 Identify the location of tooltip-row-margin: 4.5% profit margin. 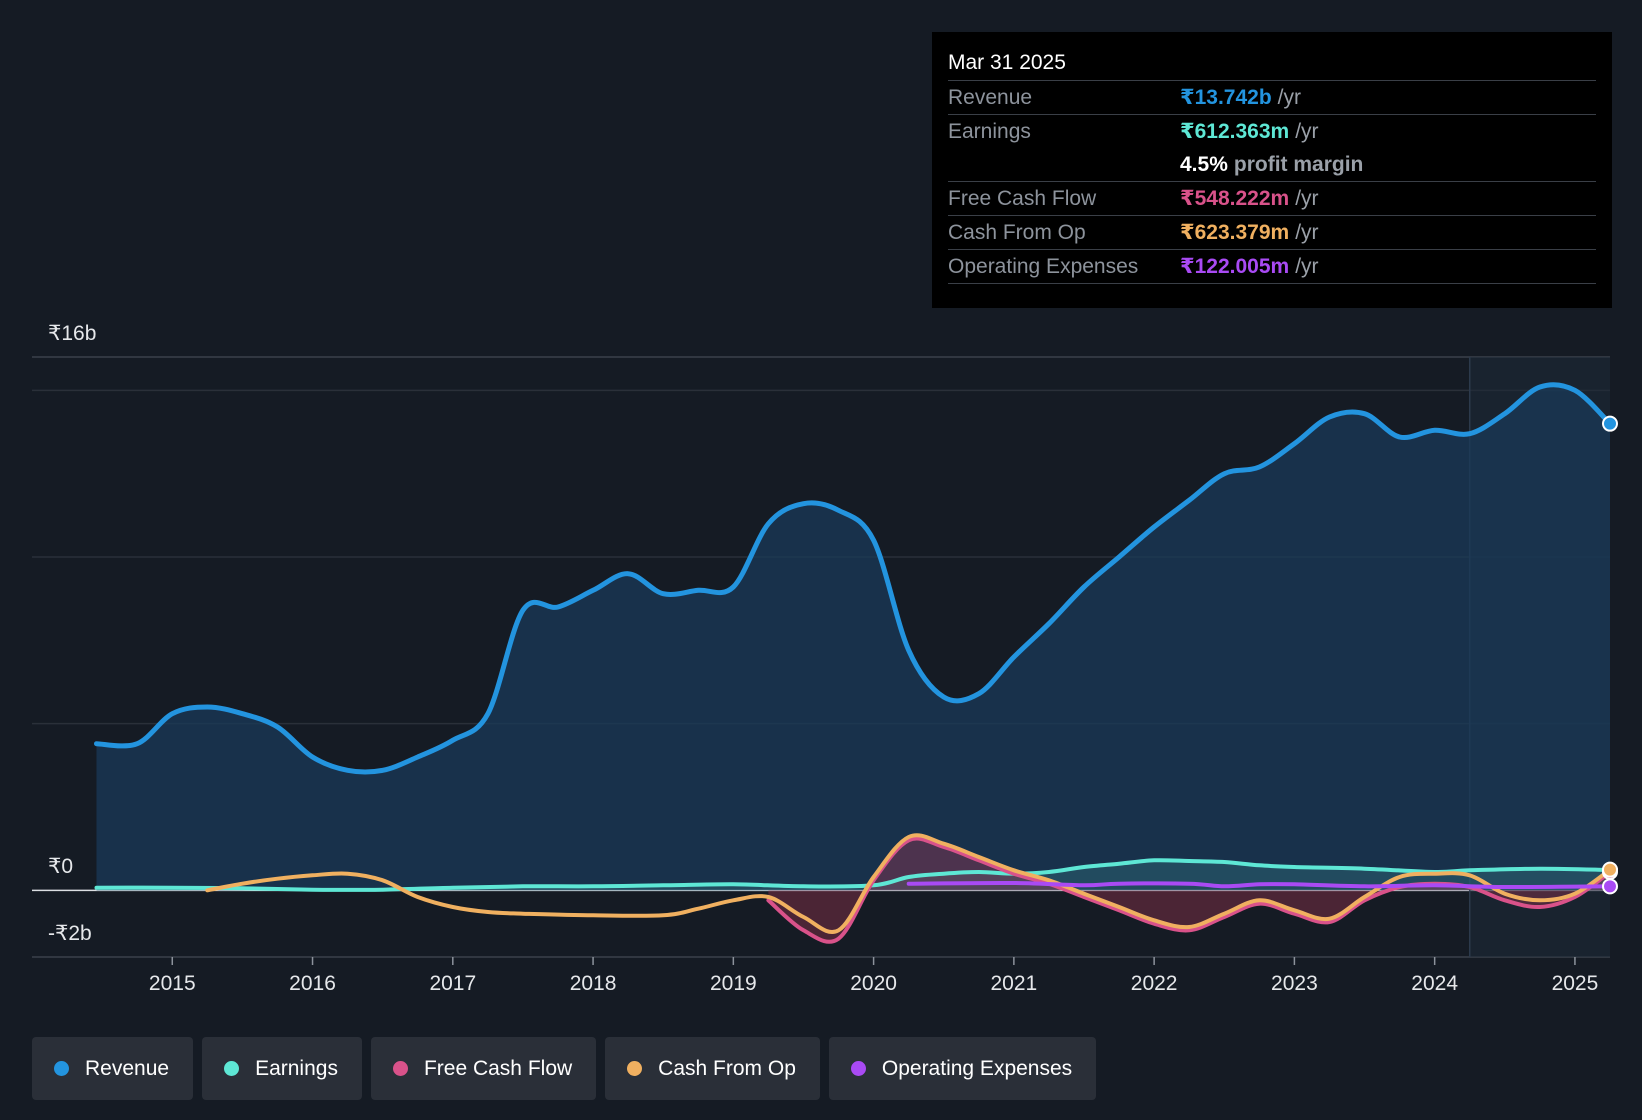
(1272, 165).